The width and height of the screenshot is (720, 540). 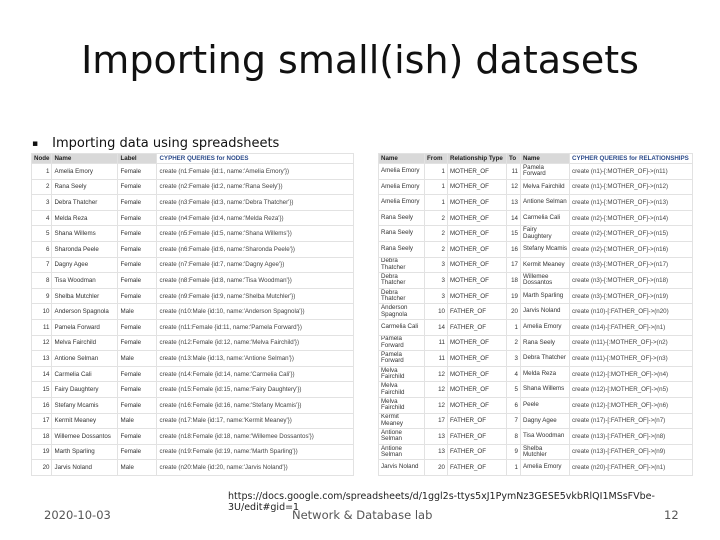 What do you see at coordinates (513, 389) in the screenshot?
I see `table-cell: 5` at bounding box center [513, 389].